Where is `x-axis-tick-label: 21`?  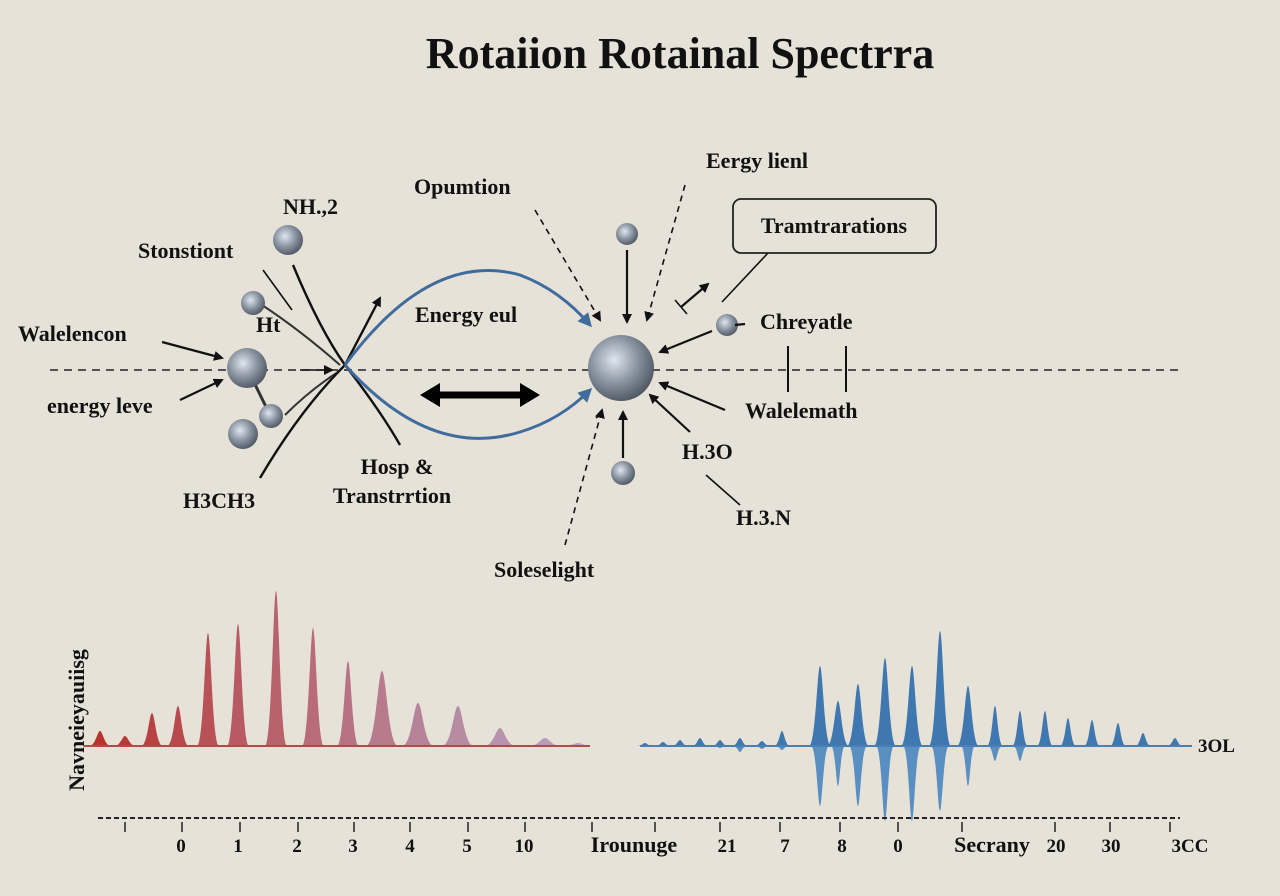 x-axis-tick-label: 21 is located at coordinates (727, 846).